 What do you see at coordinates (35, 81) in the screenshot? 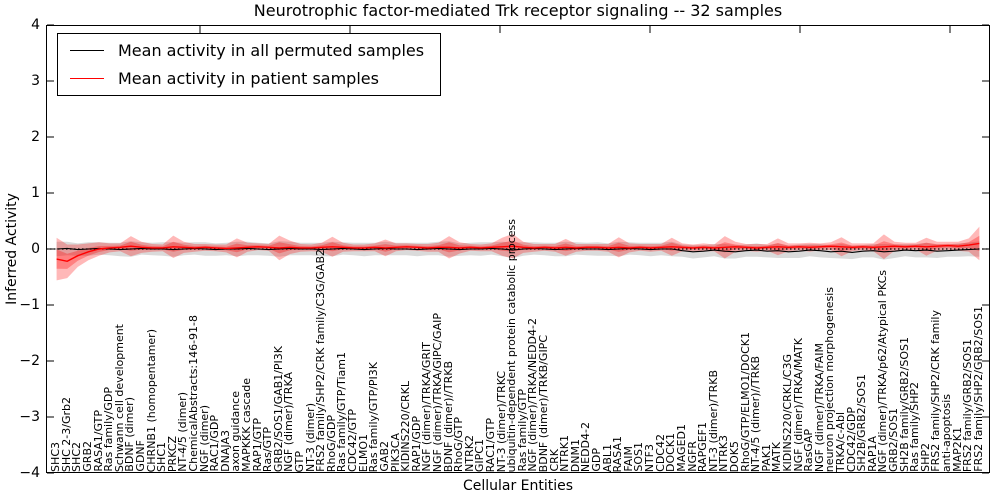
I see `y-tick-label: 3` at bounding box center [35, 81].